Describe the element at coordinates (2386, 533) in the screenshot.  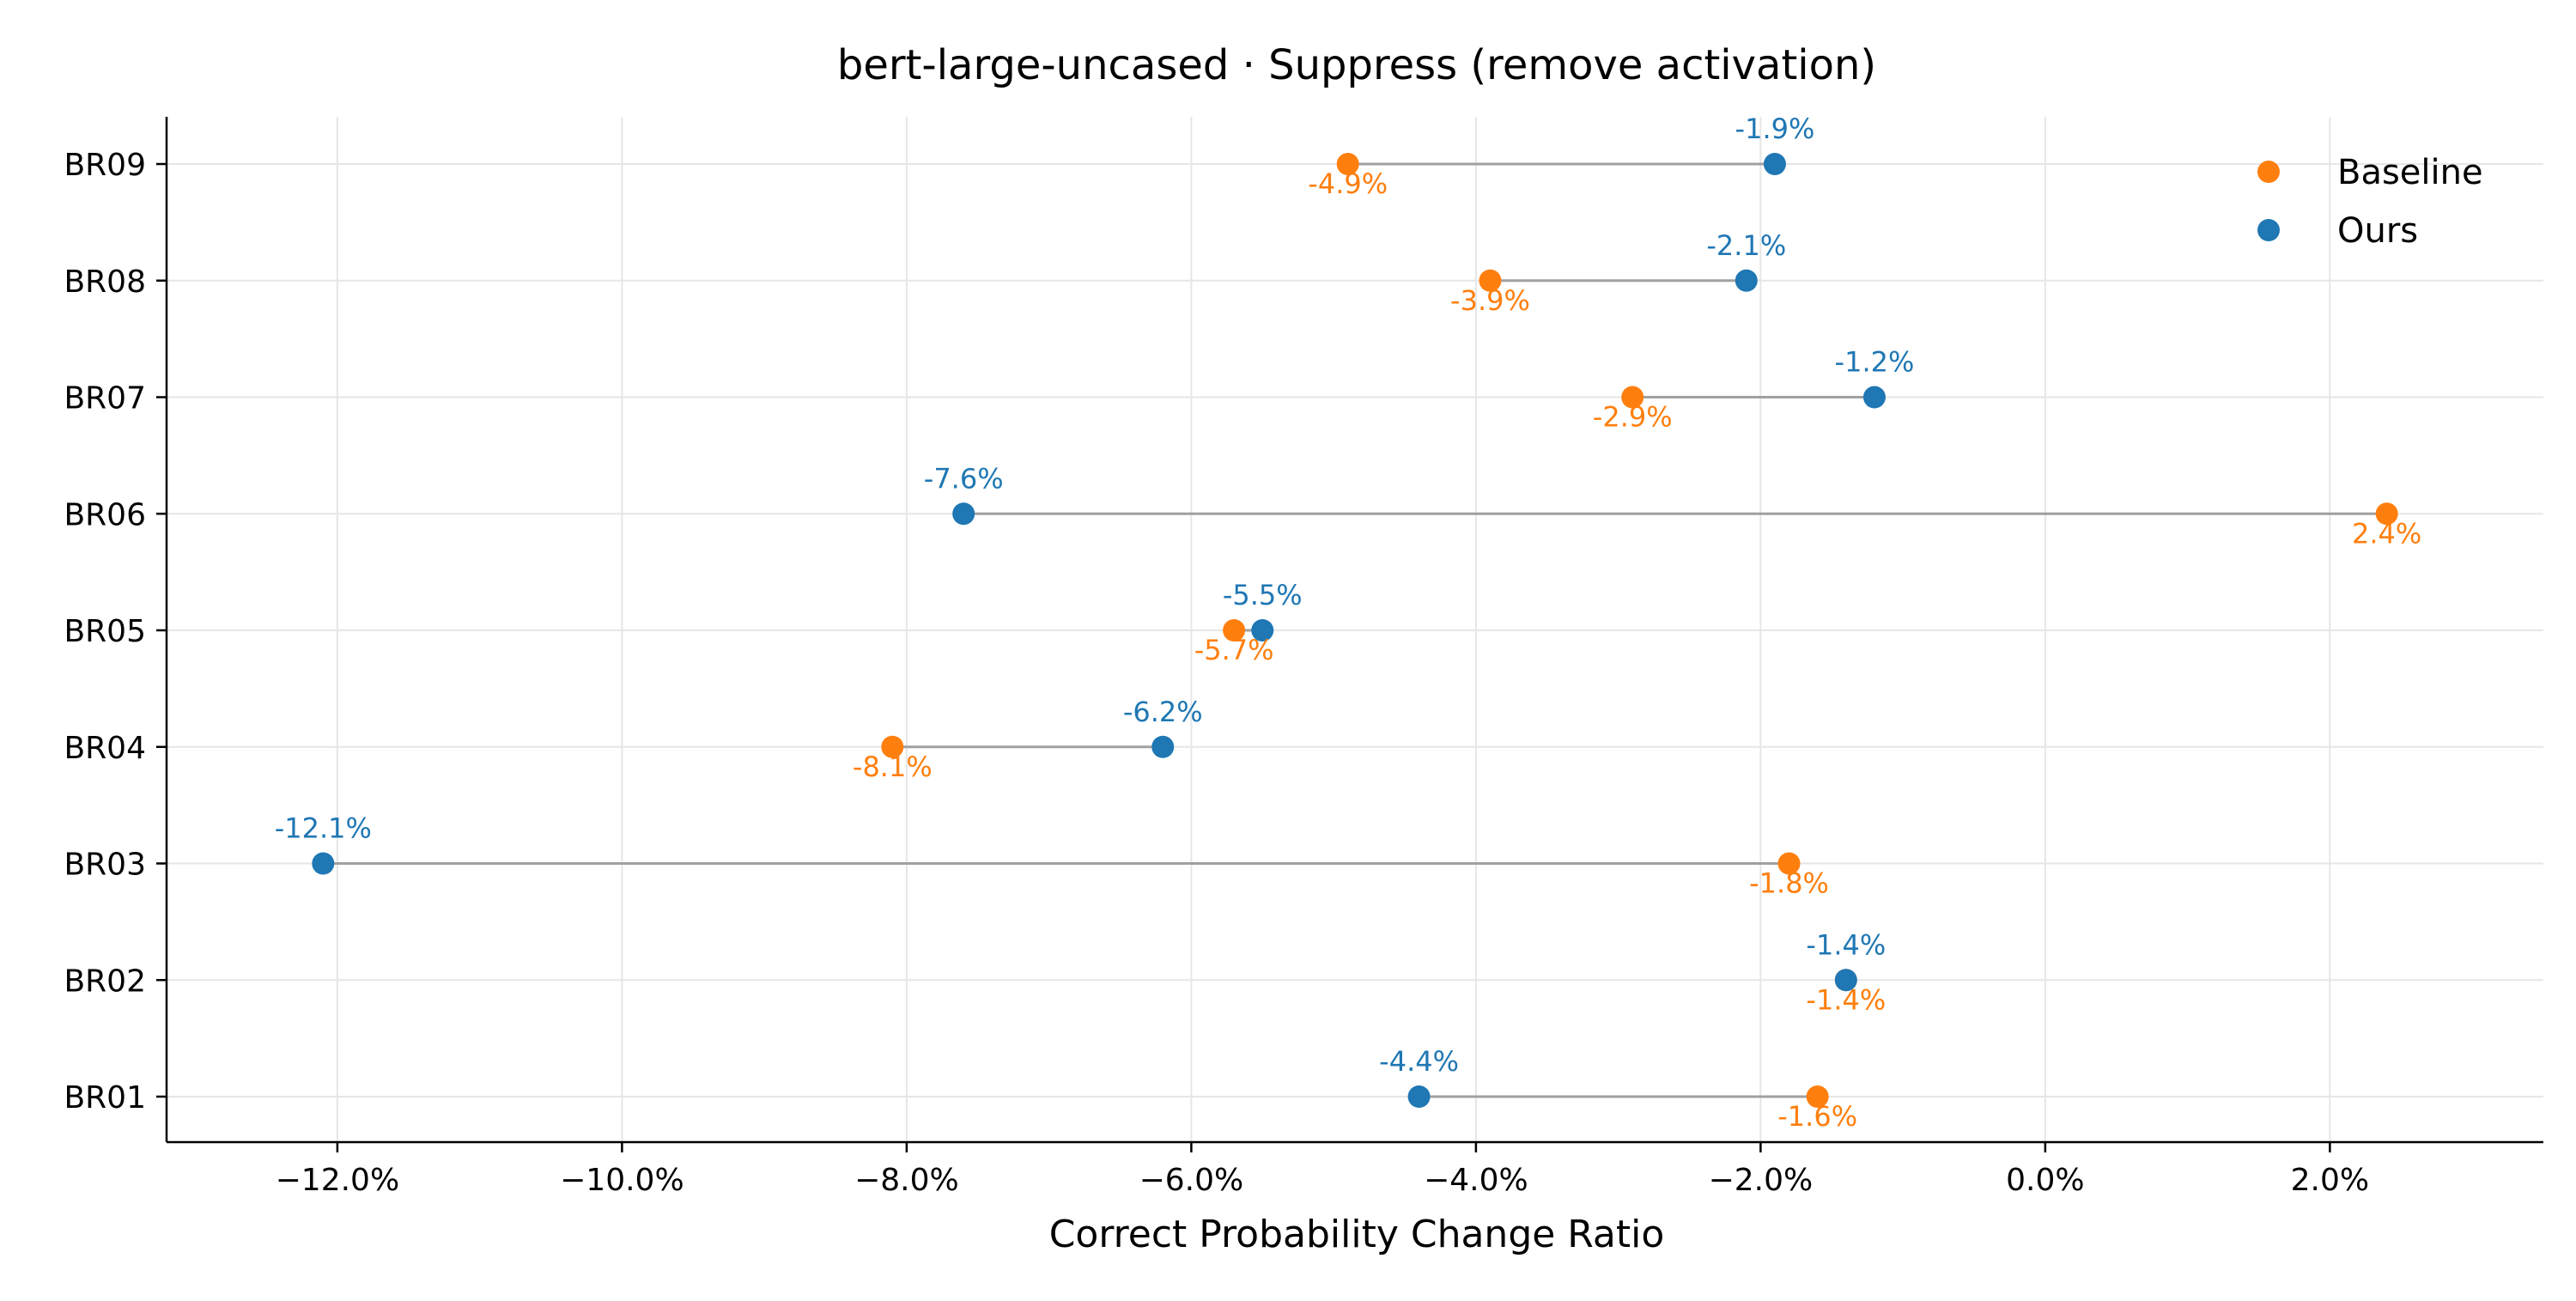
I see `baseline-data-label: 2.4%` at that location.